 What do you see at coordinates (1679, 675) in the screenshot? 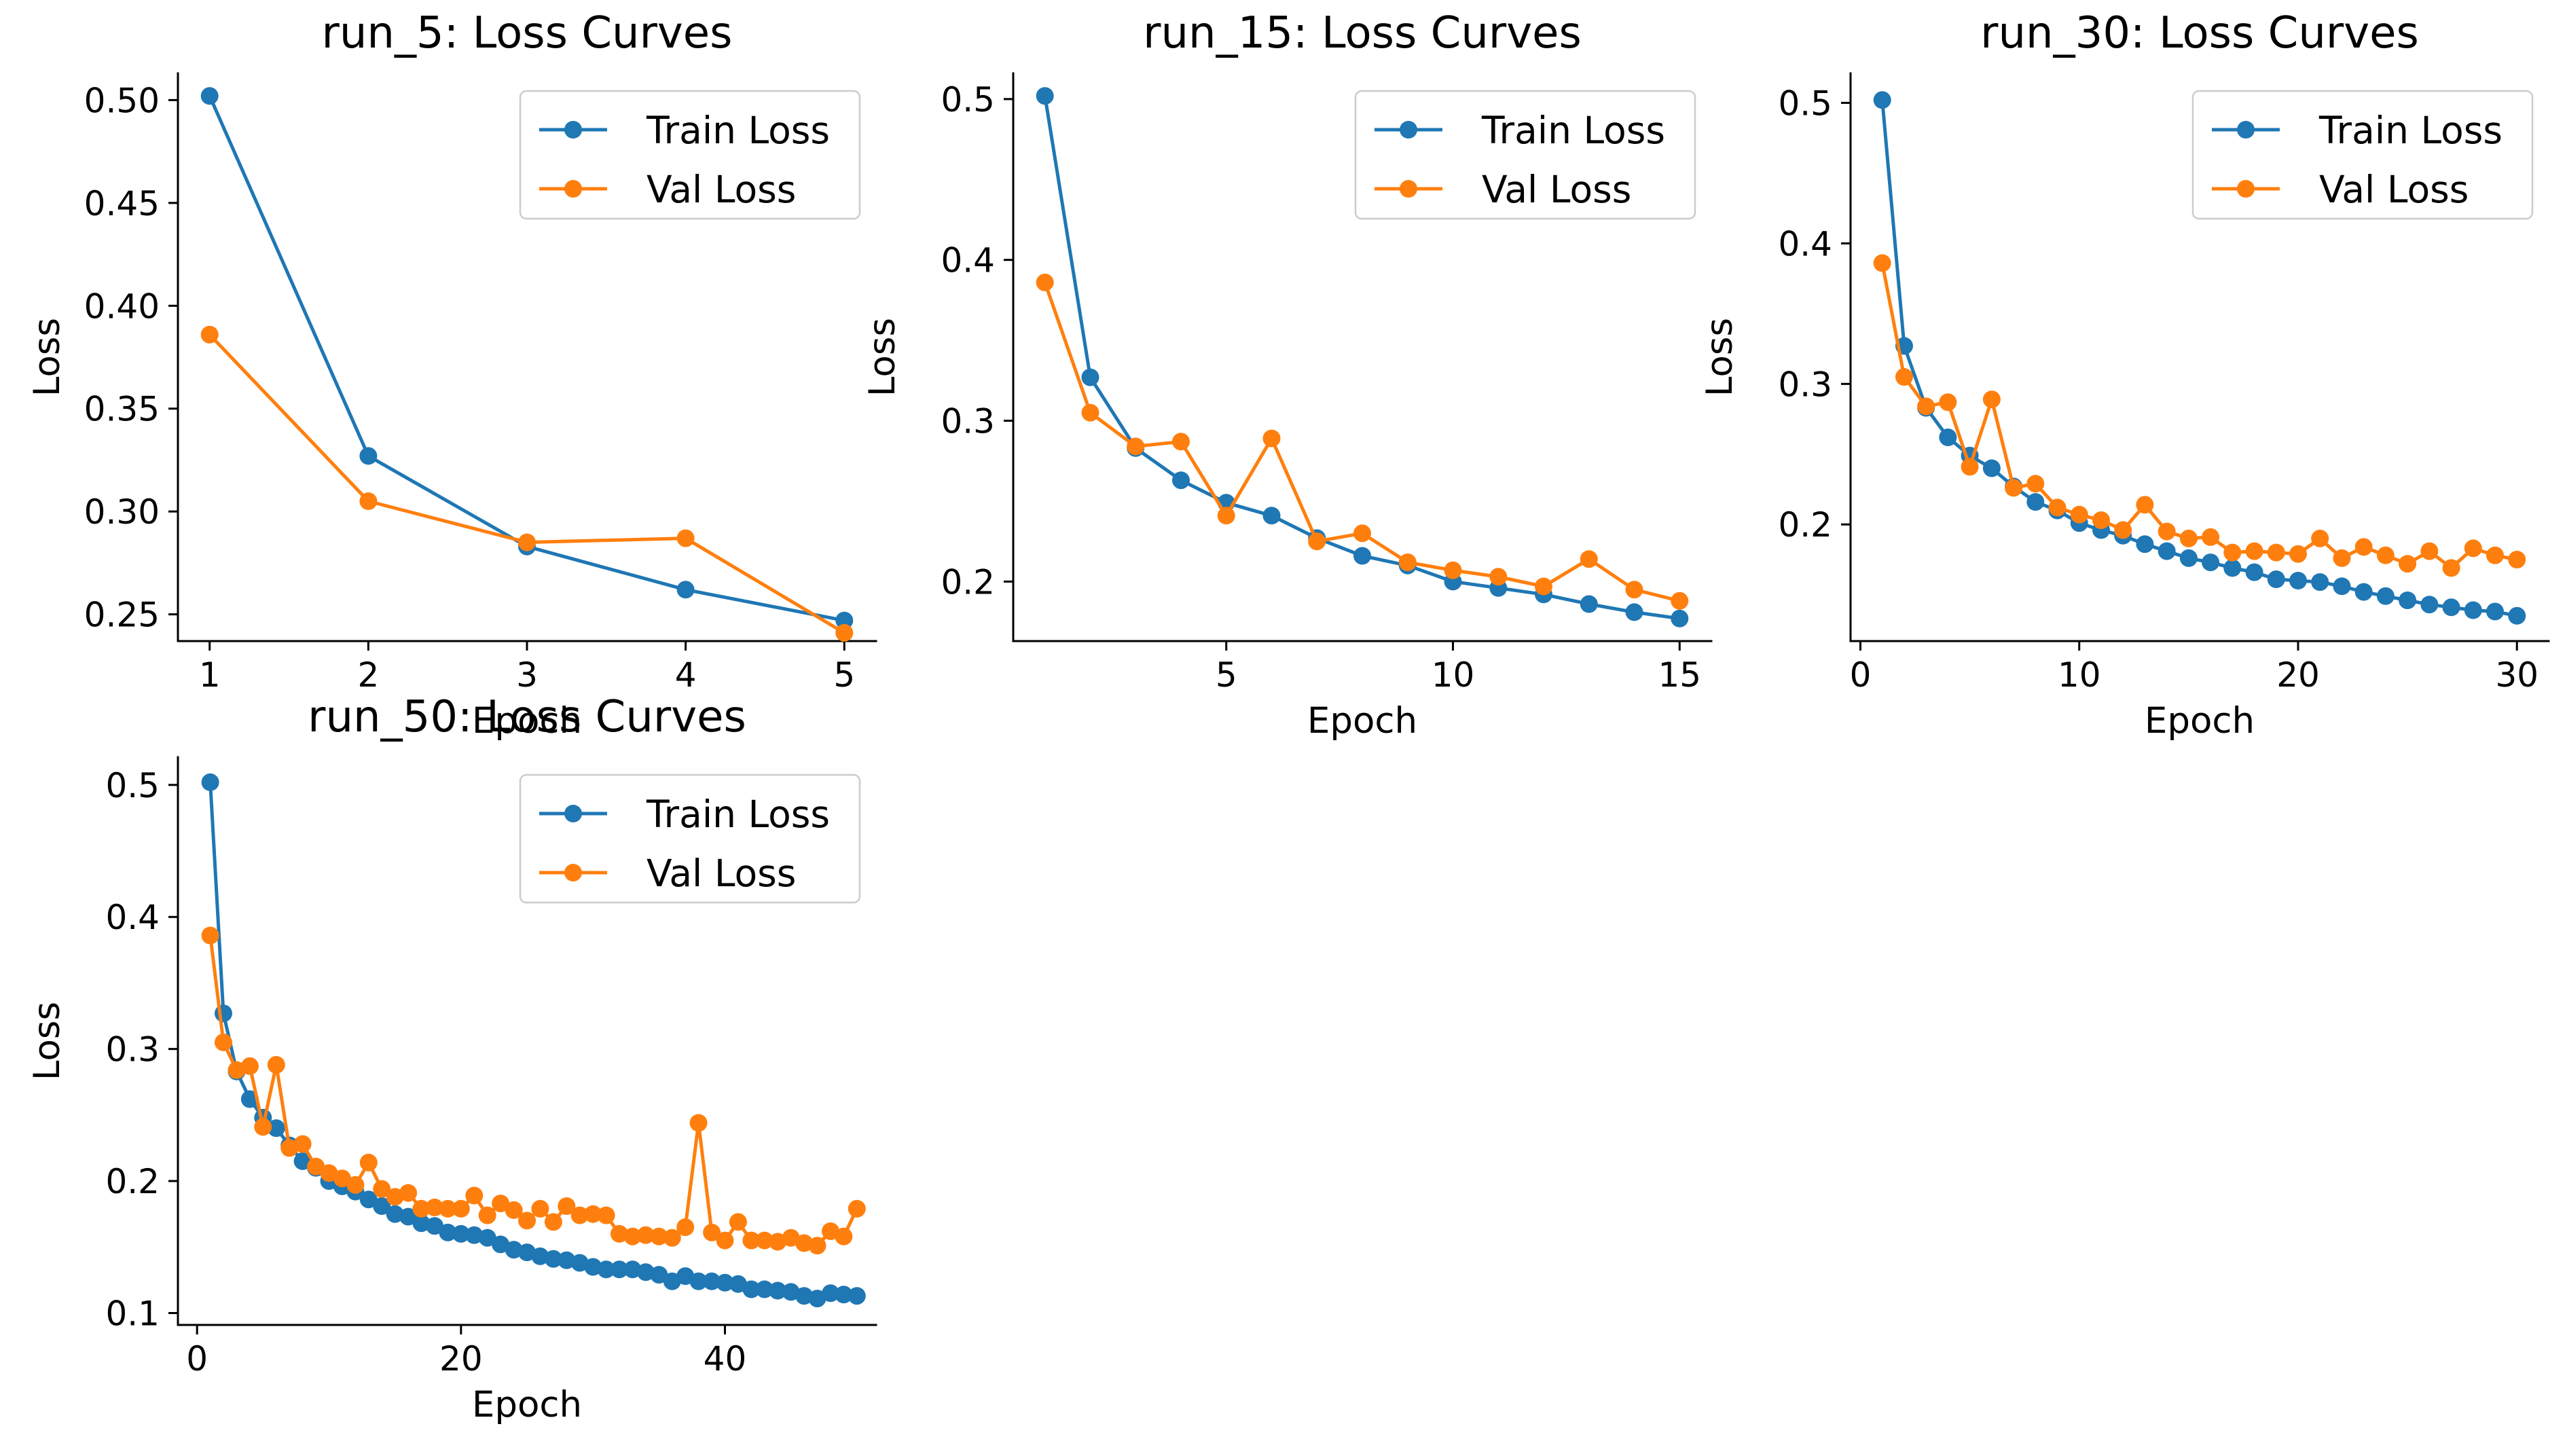
I see `x-tick-label: 15` at bounding box center [1679, 675].